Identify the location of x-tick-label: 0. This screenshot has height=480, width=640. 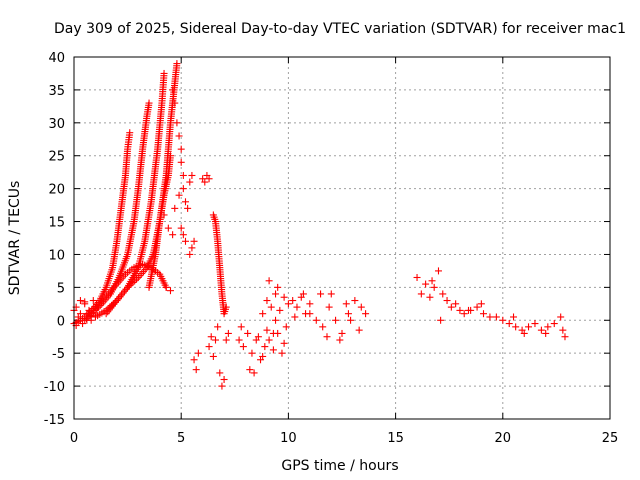
(74, 438).